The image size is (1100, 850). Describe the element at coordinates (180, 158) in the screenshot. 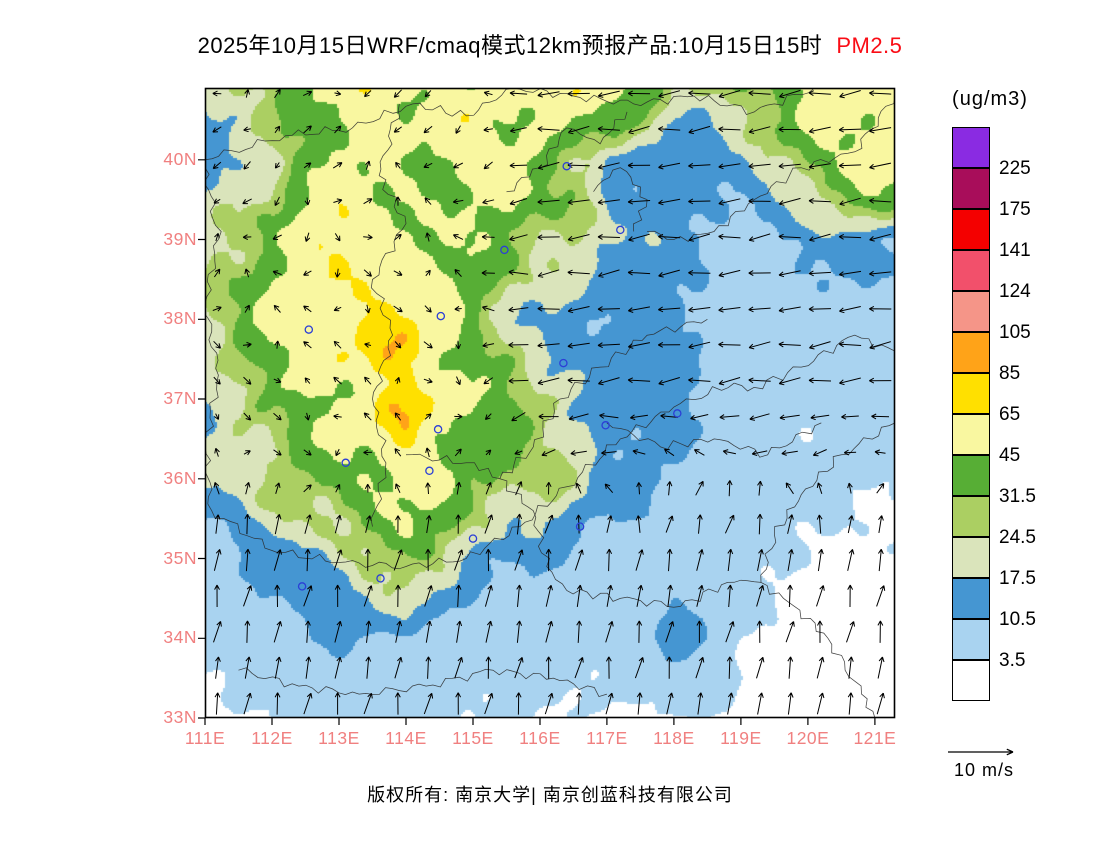

I see `lat-tick-label: 40N` at that location.